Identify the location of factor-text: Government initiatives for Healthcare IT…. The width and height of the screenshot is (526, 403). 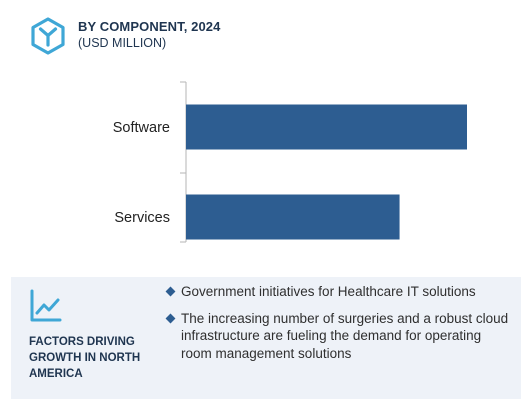
(328, 291).